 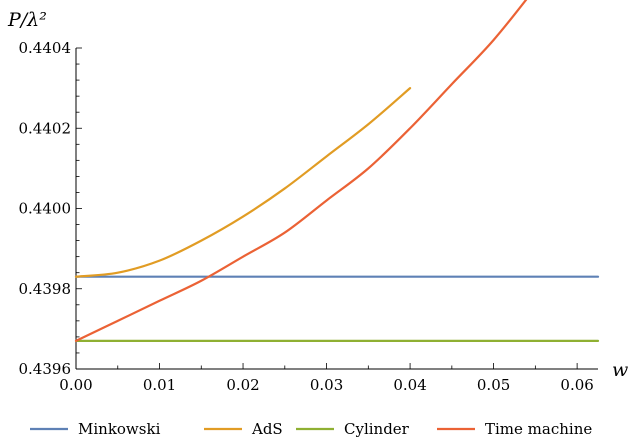 I want to click on y-tick-label: 0.4404, so click(x=45, y=48).